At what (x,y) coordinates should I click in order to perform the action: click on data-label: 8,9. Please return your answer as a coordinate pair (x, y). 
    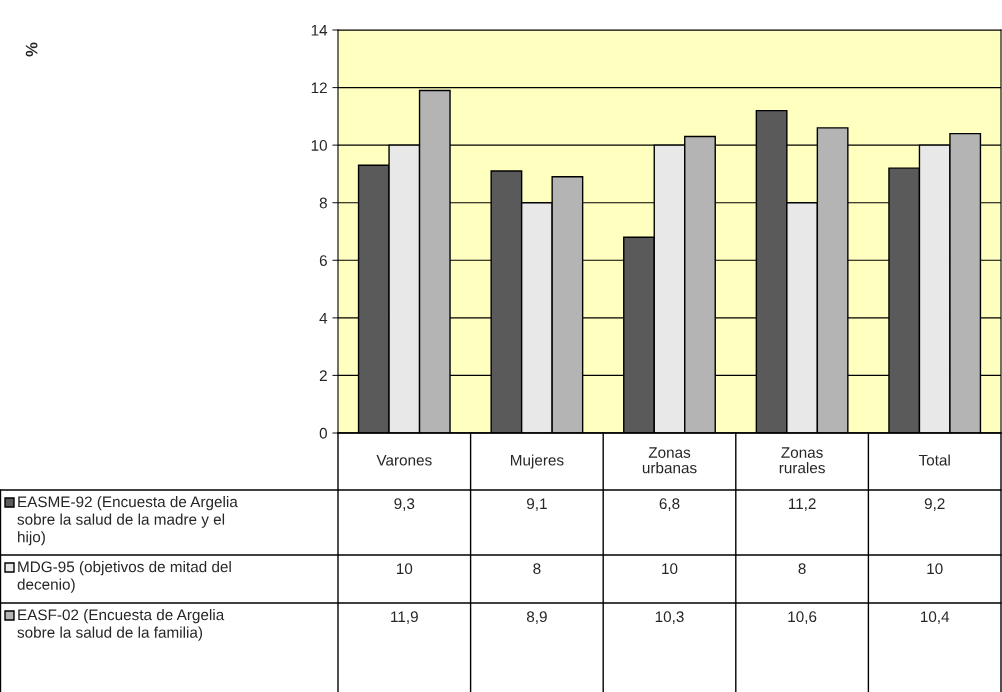
    Looking at the image, I should click on (536, 617).